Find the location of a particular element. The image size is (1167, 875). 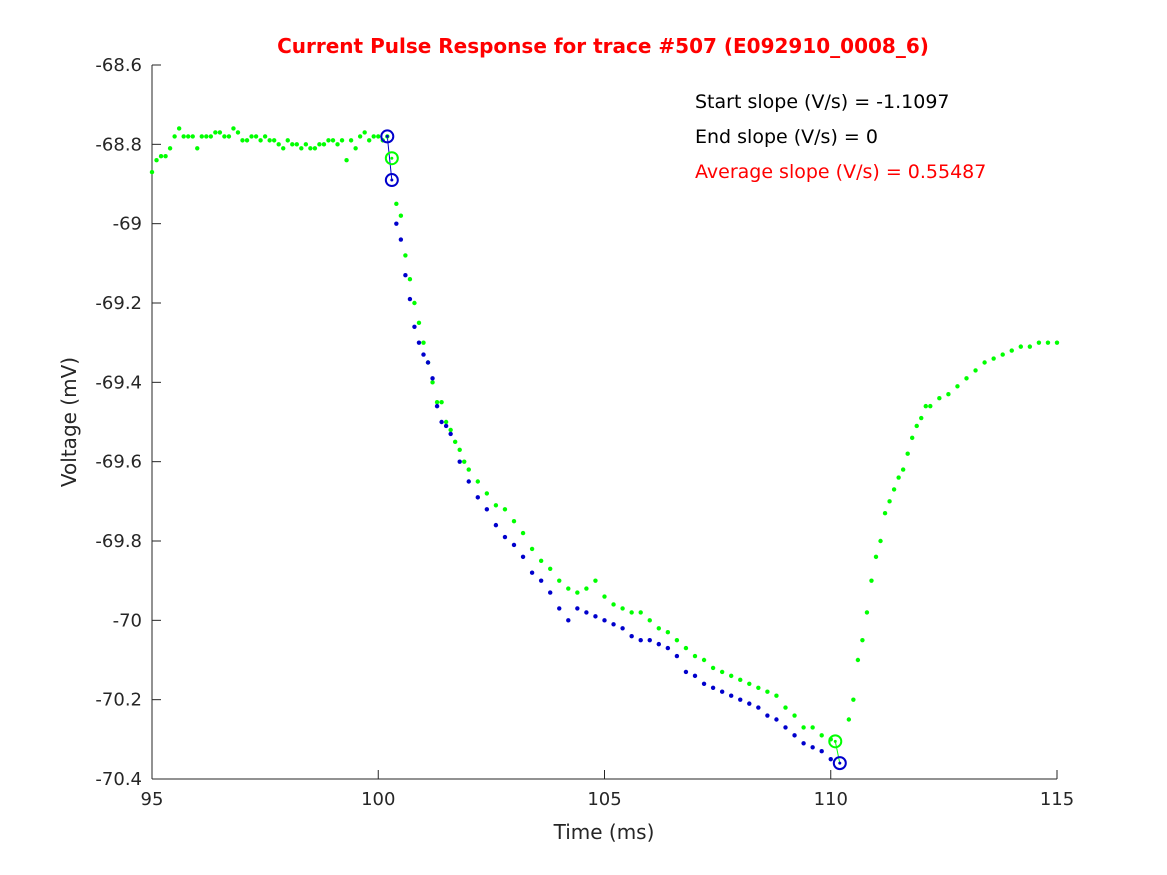

x-tick-label: 110 is located at coordinates (831, 799).